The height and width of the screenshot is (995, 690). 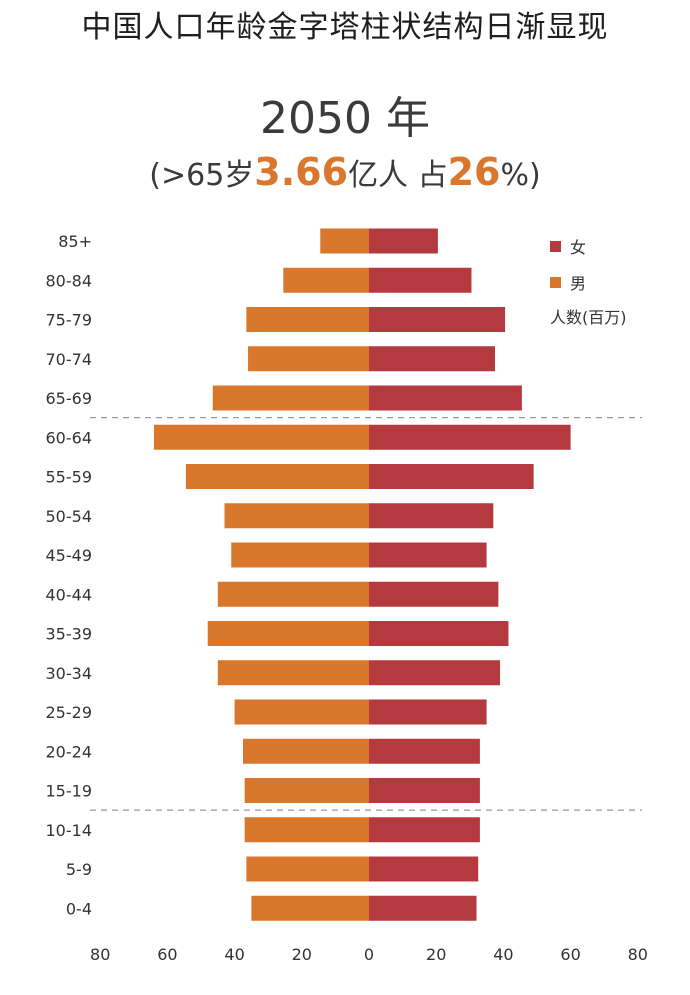 What do you see at coordinates (345, 118) in the screenshot?
I see `chart-year-title: 2050 年` at bounding box center [345, 118].